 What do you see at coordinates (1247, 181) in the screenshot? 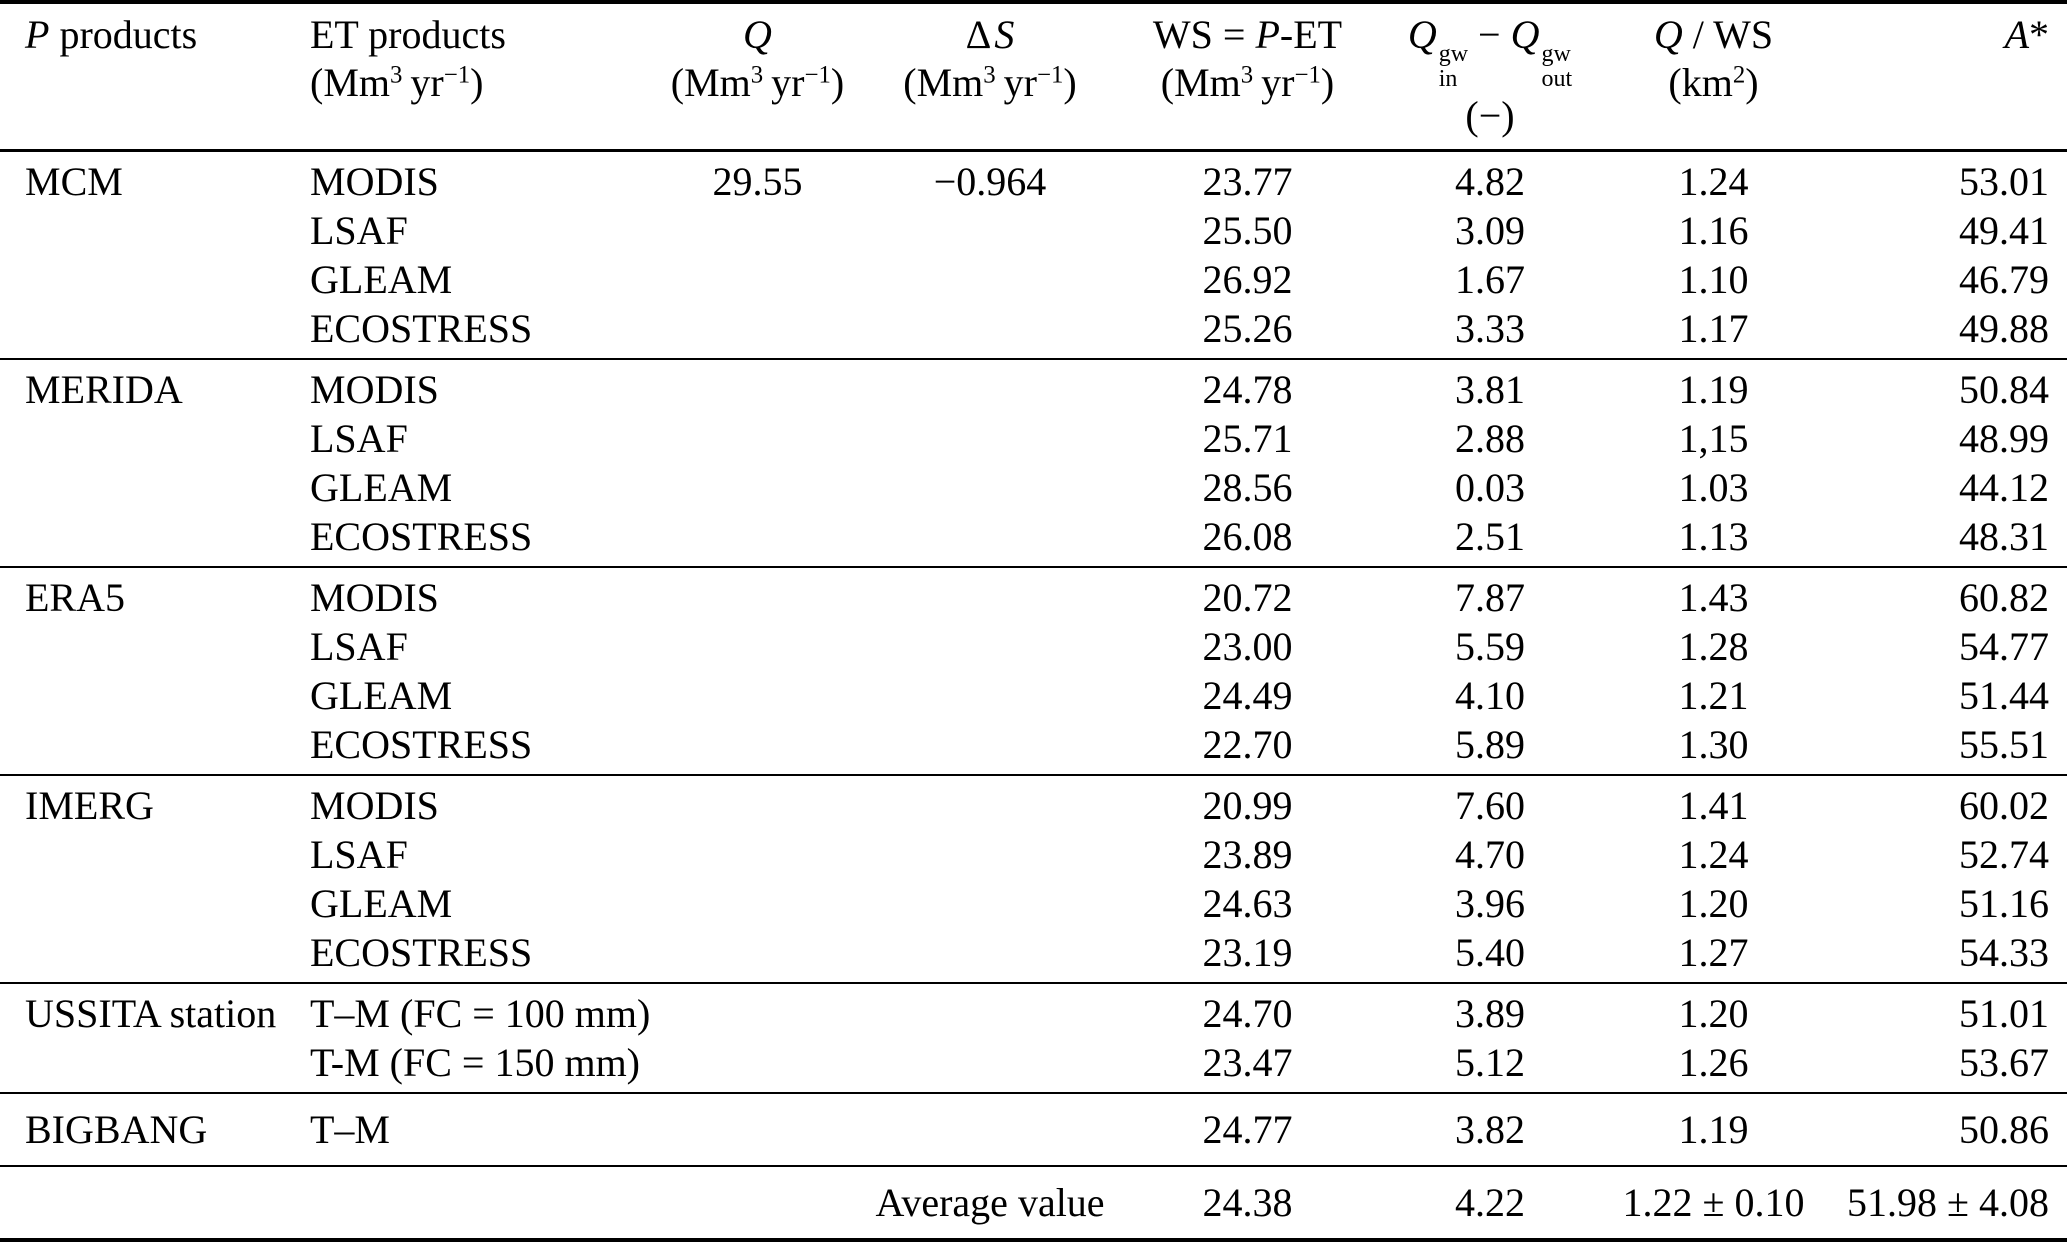
I see `ws-cell: 23.77` at bounding box center [1247, 181].